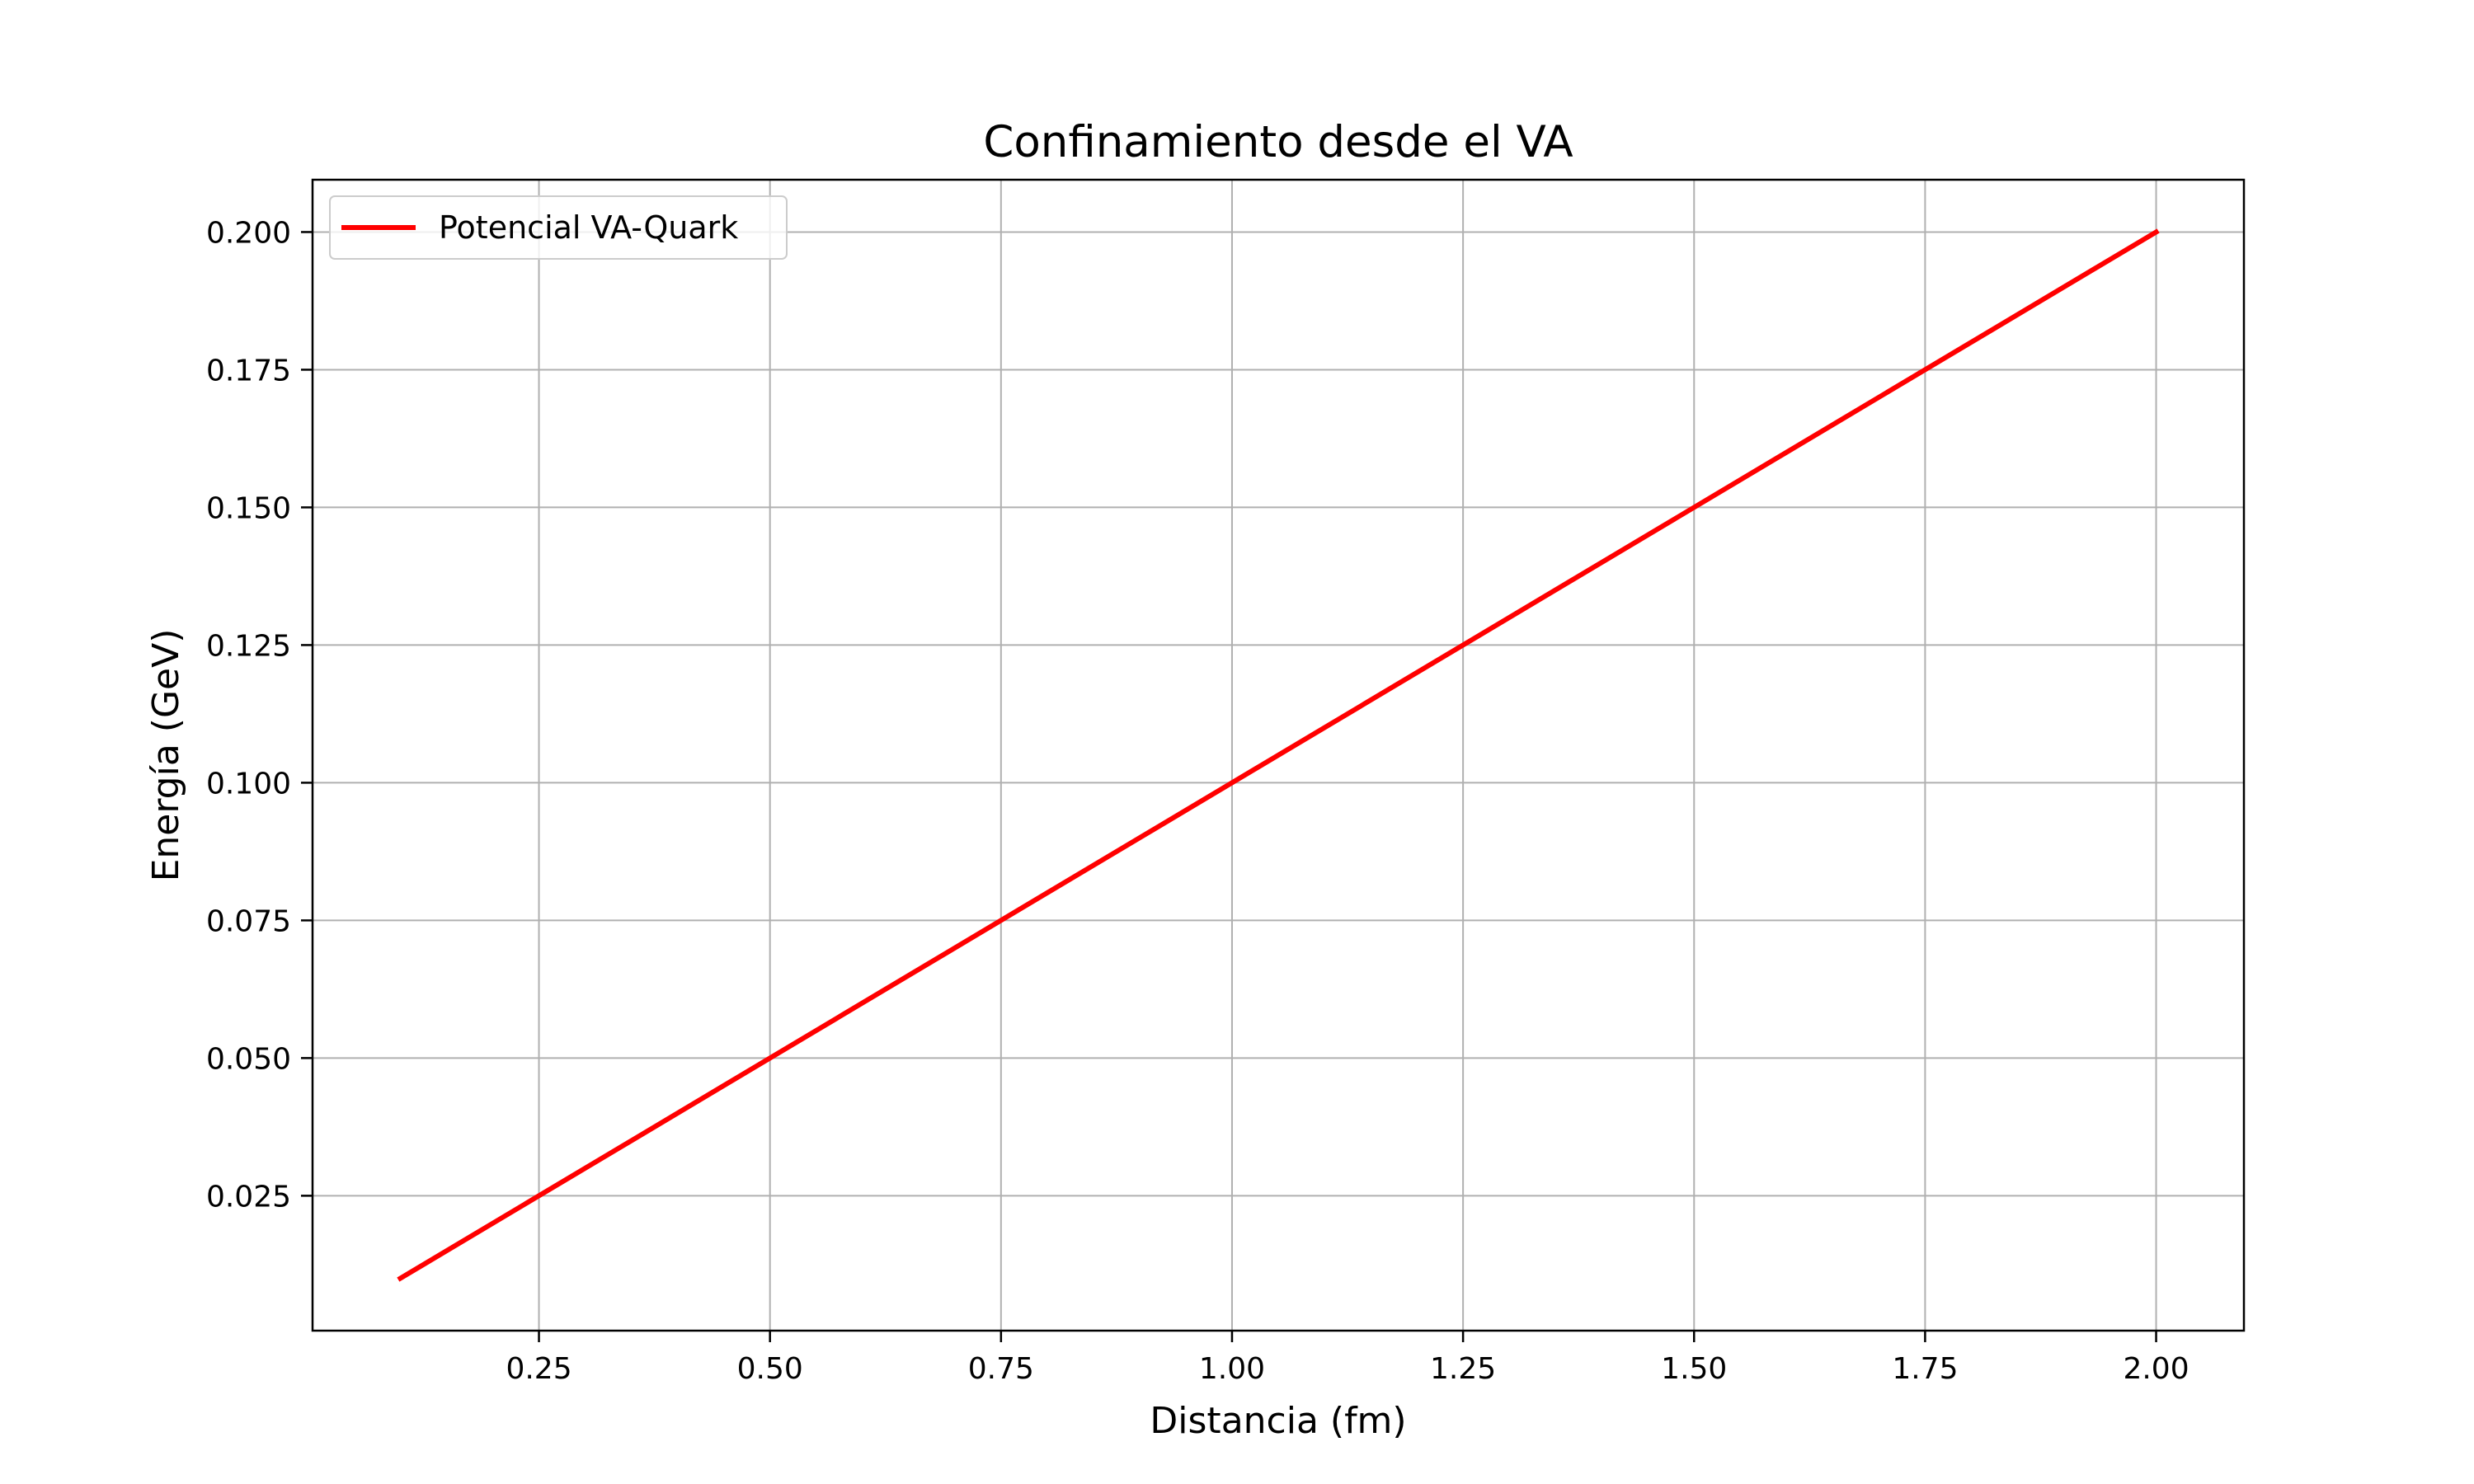 The width and height of the screenshot is (2474, 1484). What do you see at coordinates (1278, 142) in the screenshot?
I see `chart-title: Confinamiento desde el VA` at bounding box center [1278, 142].